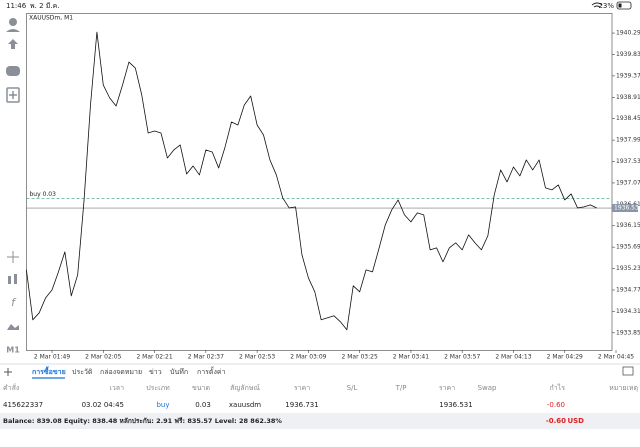 The image size is (640, 447). I want to click on x-tick-label: 2 Mar 04:45, so click(616, 357).